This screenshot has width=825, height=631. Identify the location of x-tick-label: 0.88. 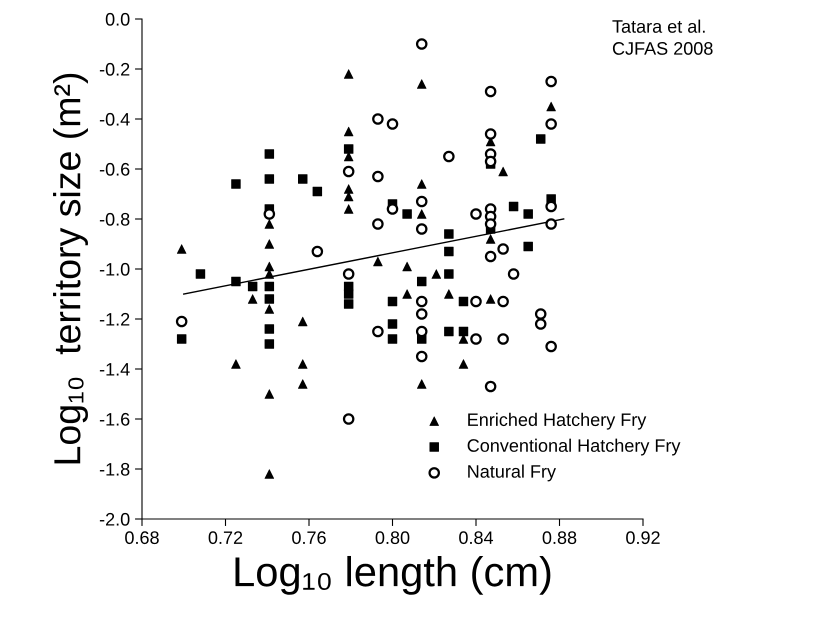
(559, 537).